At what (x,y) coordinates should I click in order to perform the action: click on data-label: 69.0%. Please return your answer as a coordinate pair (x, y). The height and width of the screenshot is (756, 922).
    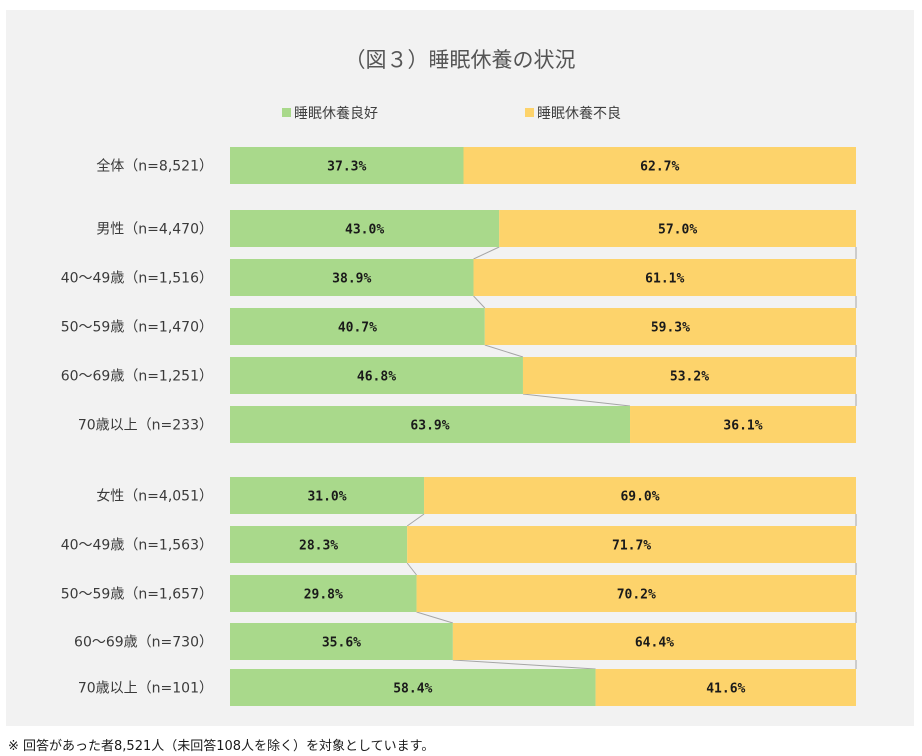
    Looking at the image, I should click on (639, 497).